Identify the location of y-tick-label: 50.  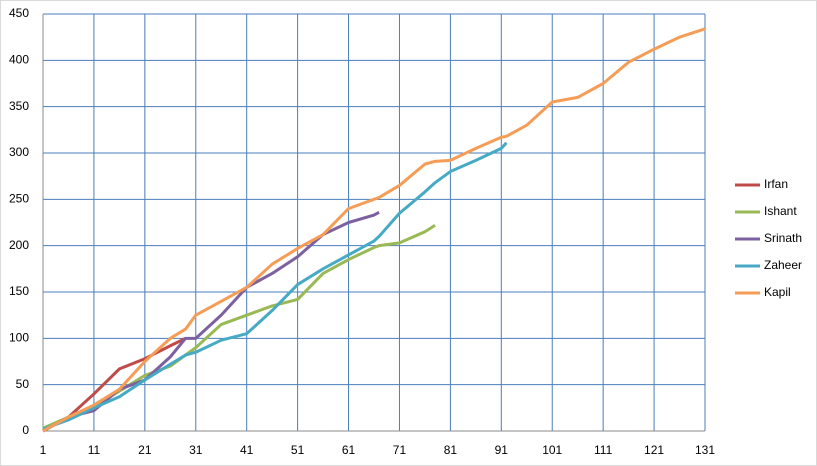
(23, 384).